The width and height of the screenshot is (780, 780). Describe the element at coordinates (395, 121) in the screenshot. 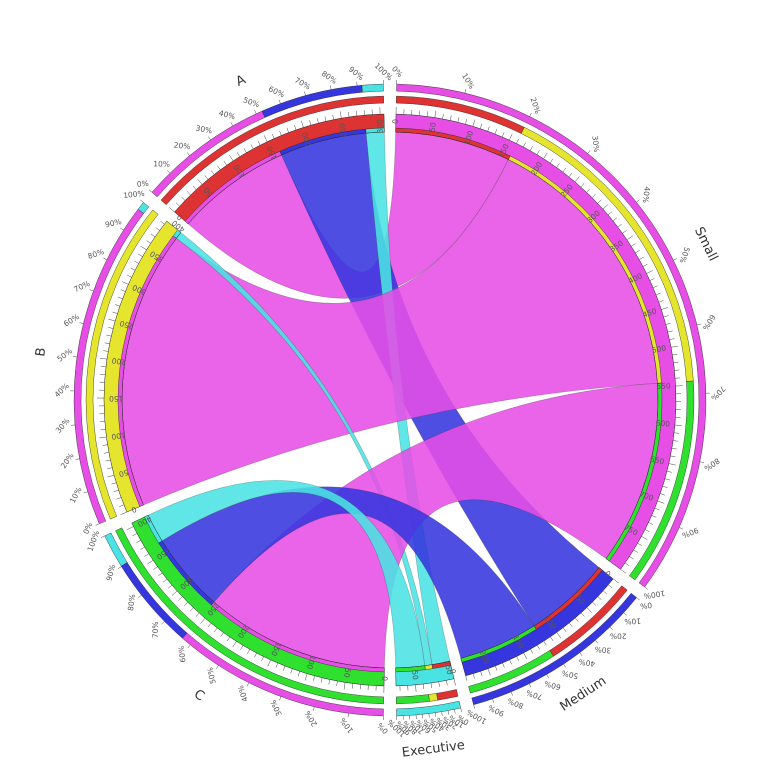

I see `tick-label-small: 0` at that location.